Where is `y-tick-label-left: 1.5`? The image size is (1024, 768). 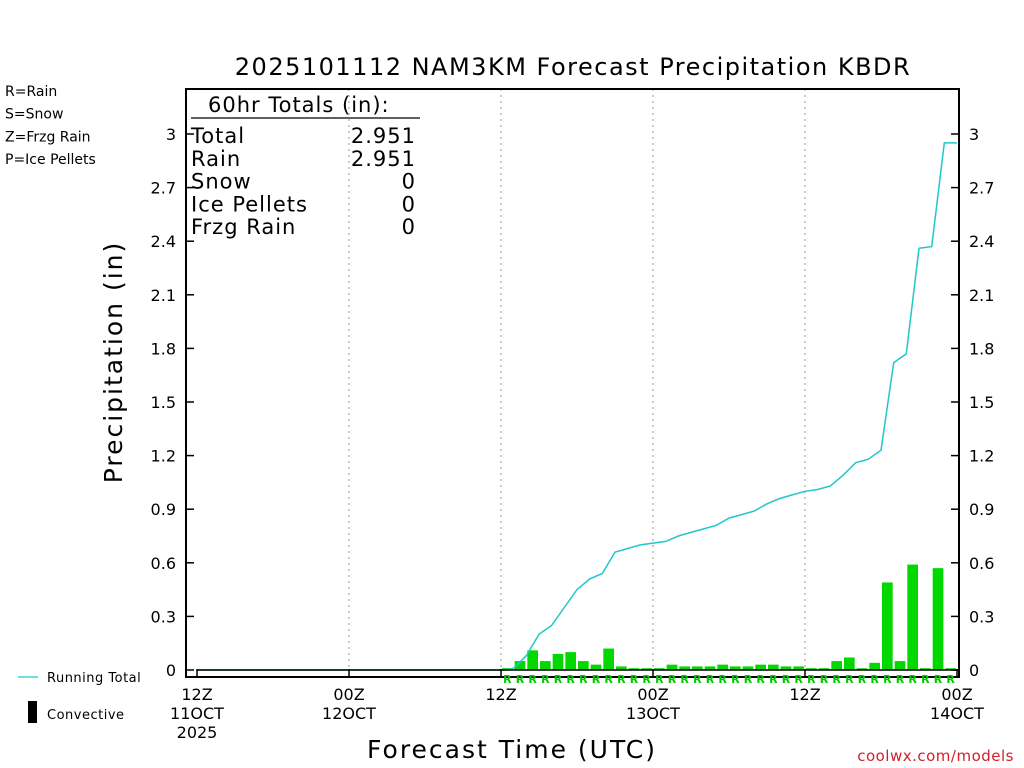
y-tick-label-left: 1.5 is located at coordinates (163, 402).